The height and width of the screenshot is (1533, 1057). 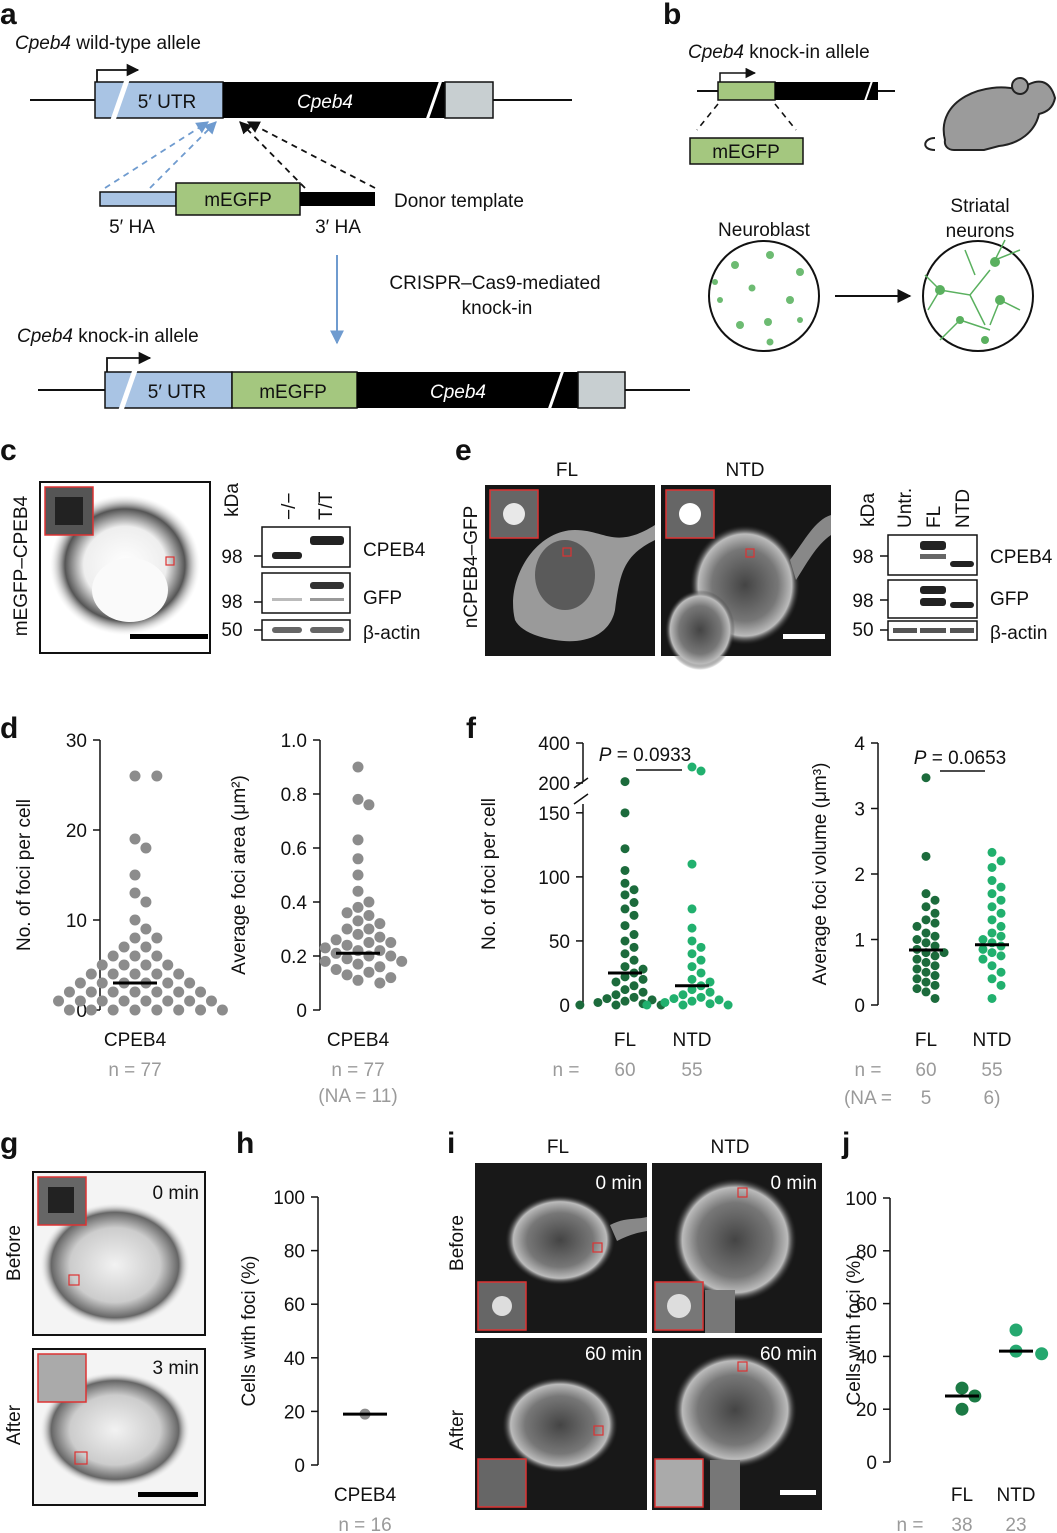 I want to click on x-tick-label: NTD, so click(x=691, y=1040).